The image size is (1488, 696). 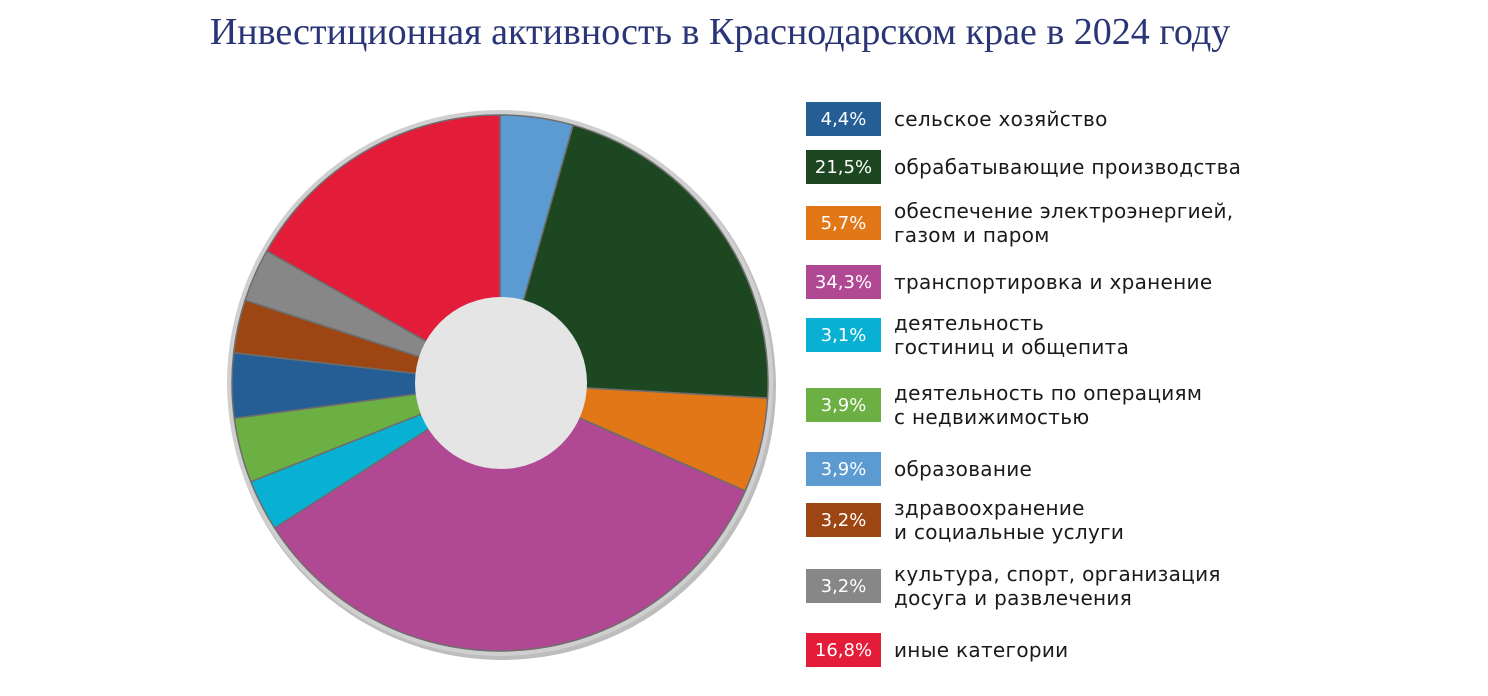 What do you see at coordinates (843, 650) in the screenshot?
I see `legend-swatch-value: 16,8%` at bounding box center [843, 650].